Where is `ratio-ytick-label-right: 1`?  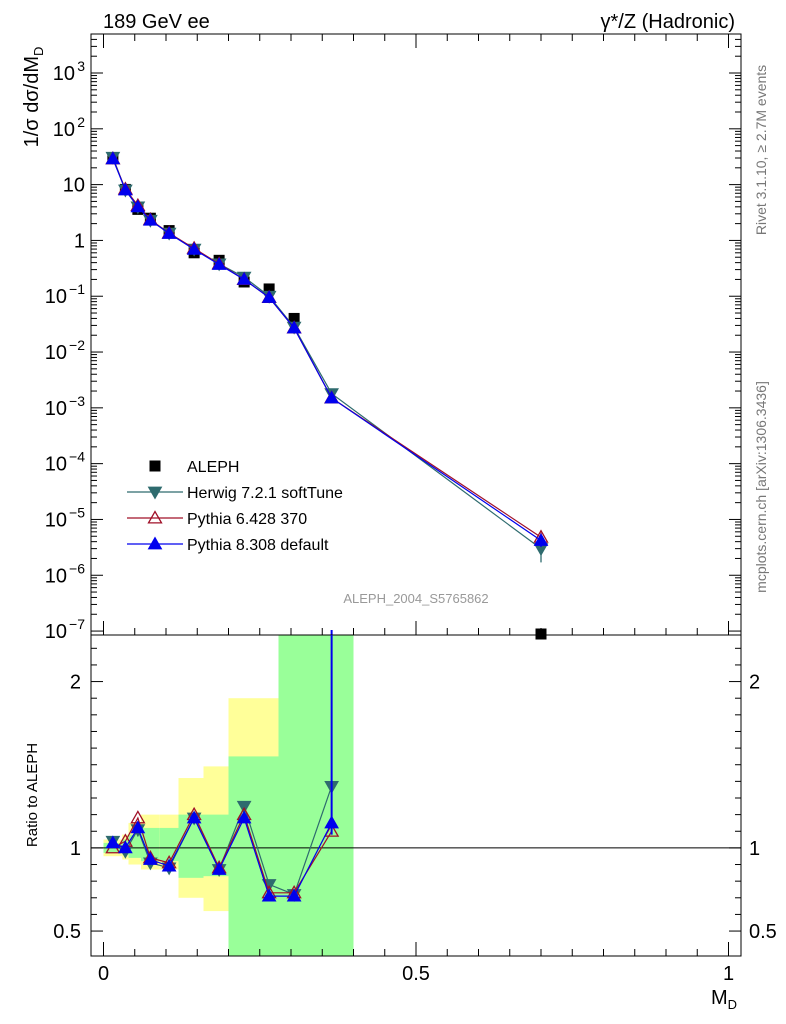
ratio-ytick-label-right: 1 is located at coordinates (754, 849).